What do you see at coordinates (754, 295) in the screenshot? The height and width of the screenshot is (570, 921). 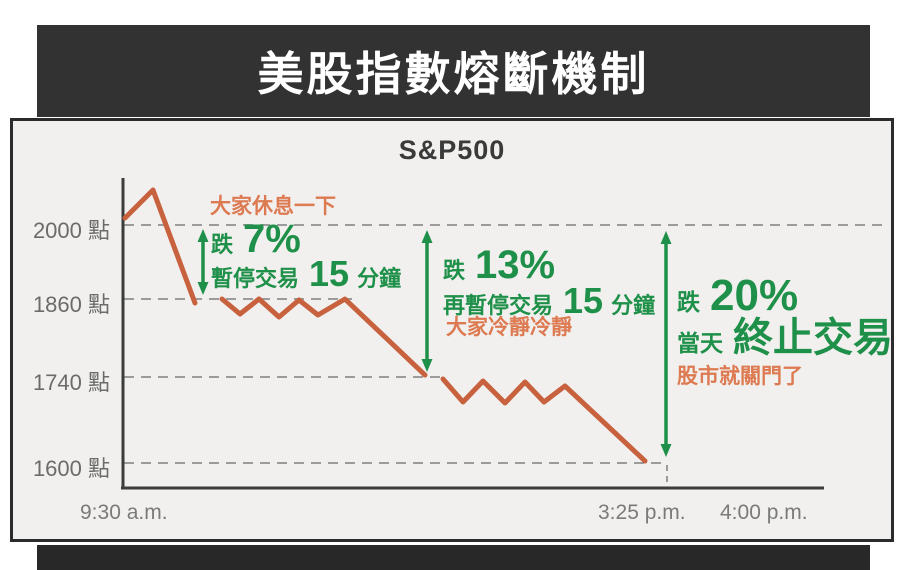 I see `drop-20pct-value: 20%` at bounding box center [754, 295].